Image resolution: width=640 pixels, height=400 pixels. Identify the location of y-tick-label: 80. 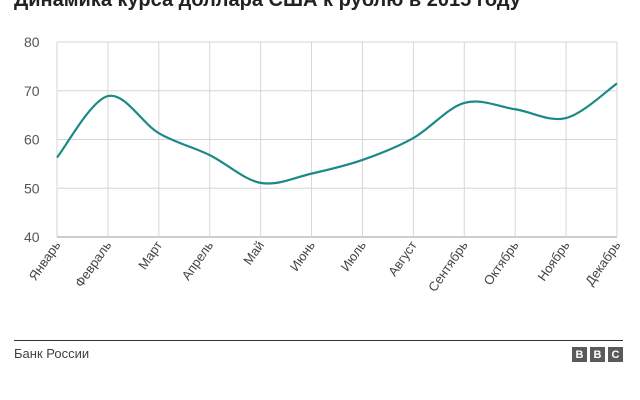
(32, 42).